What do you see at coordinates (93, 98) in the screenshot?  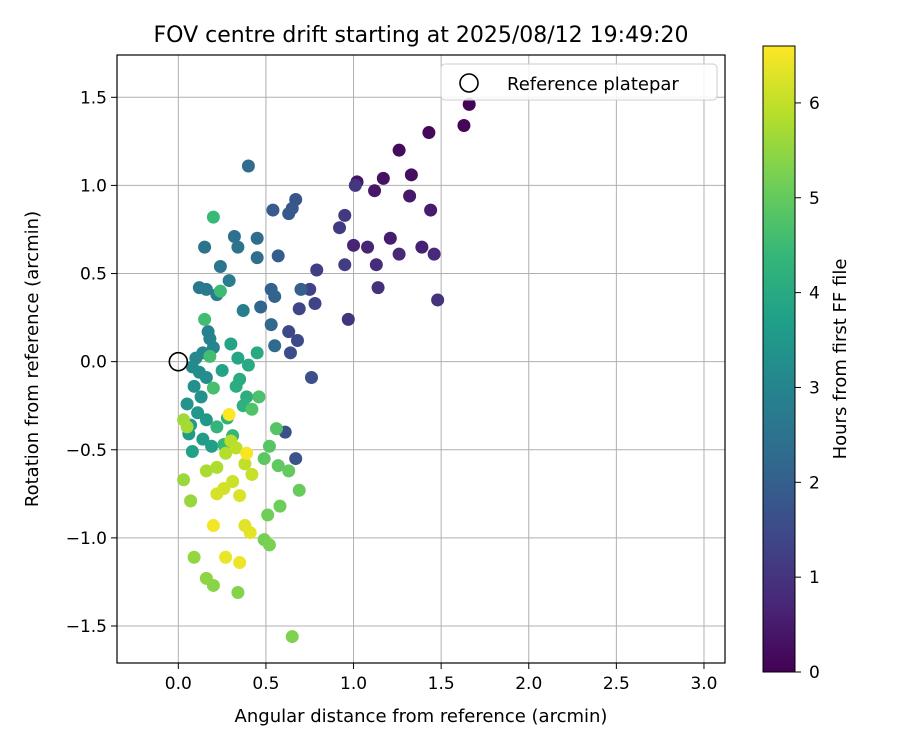 I see `y-tick-label: 1.5` at bounding box center [93, 98].